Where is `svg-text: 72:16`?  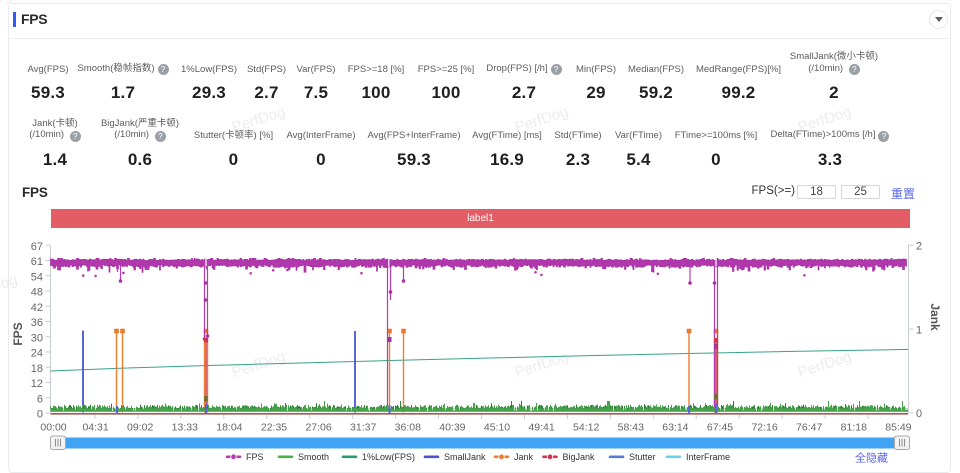 svg-text: 72:16 is located at coordinates (764, 428).